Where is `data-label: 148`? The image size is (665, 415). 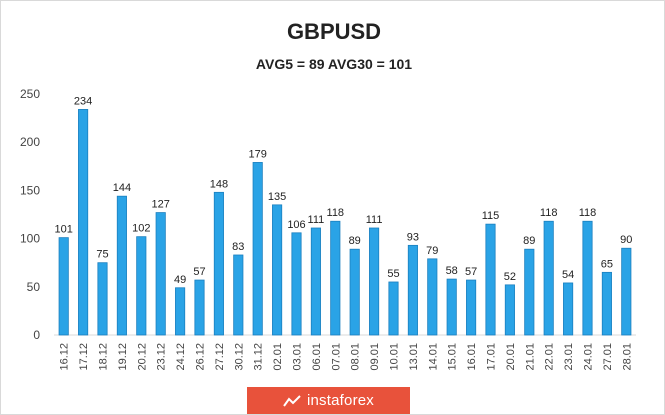 data-label: 148 is located at coordinates (219, 184).